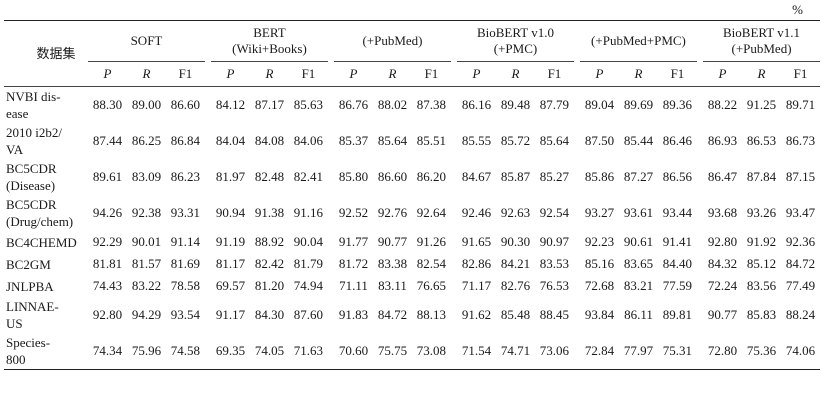  What do you see at coordinates (476, 176) in the screenshot?
I see `value-cell: 84.67` at bounding box center [476, 176].